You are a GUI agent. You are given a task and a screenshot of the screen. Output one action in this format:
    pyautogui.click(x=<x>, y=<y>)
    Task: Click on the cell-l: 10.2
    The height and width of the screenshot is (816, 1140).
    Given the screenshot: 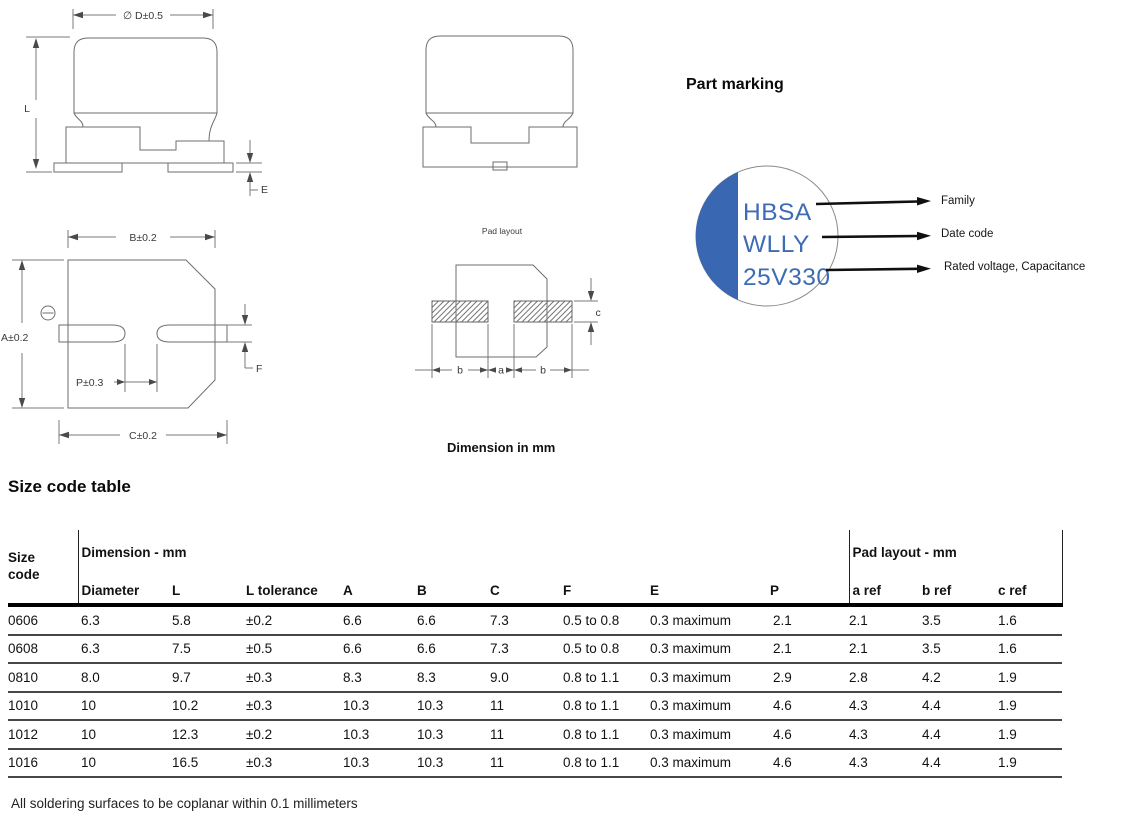 What is the action you would take?
    pyautogui.click(x=209, y=706)
    